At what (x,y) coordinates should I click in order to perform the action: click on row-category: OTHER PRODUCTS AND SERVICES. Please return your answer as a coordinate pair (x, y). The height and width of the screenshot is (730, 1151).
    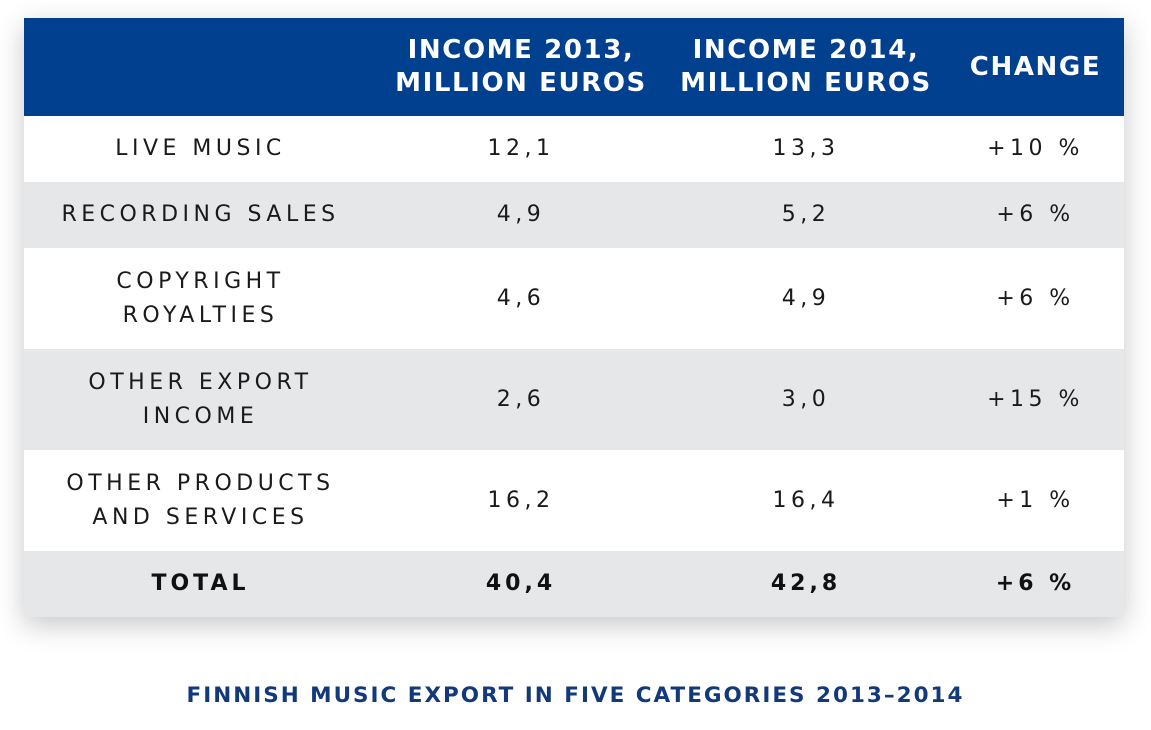
    Looking at the image, I should click on (200, 500).